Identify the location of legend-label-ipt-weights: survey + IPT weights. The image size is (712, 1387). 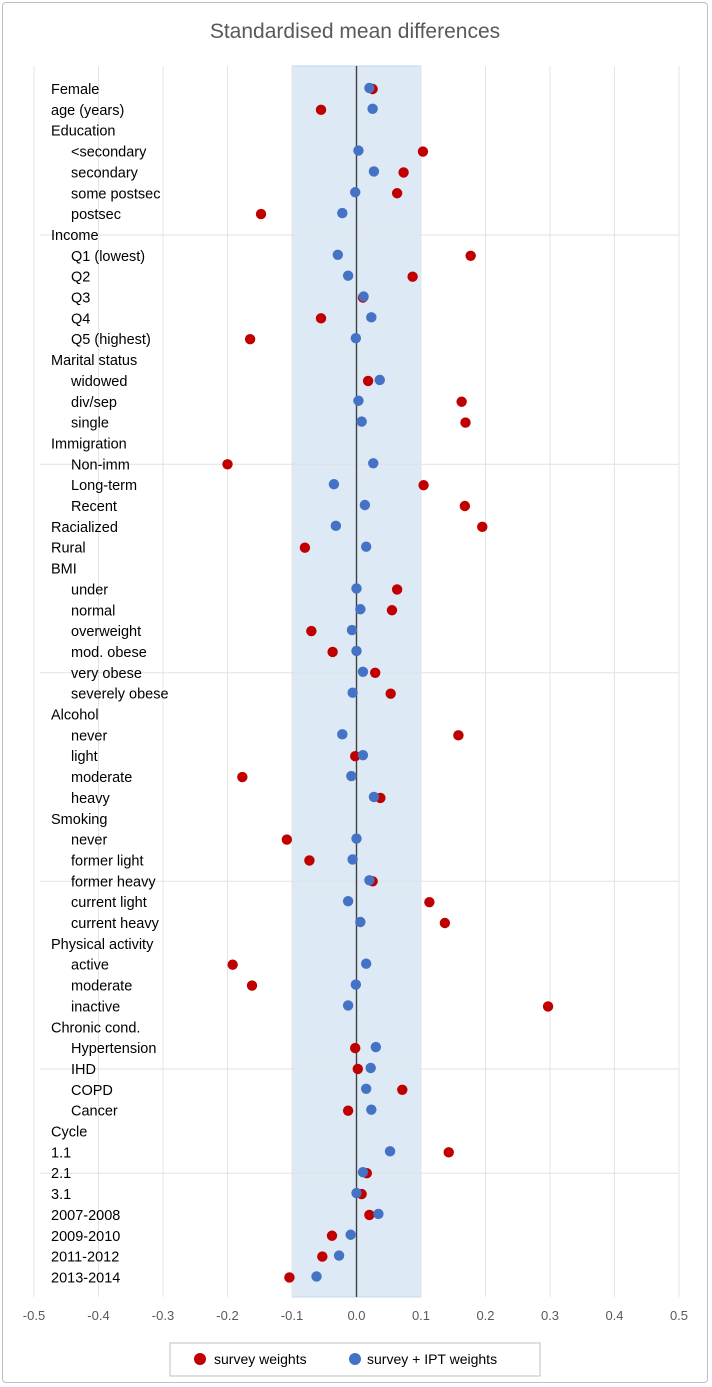
(432, 1359).